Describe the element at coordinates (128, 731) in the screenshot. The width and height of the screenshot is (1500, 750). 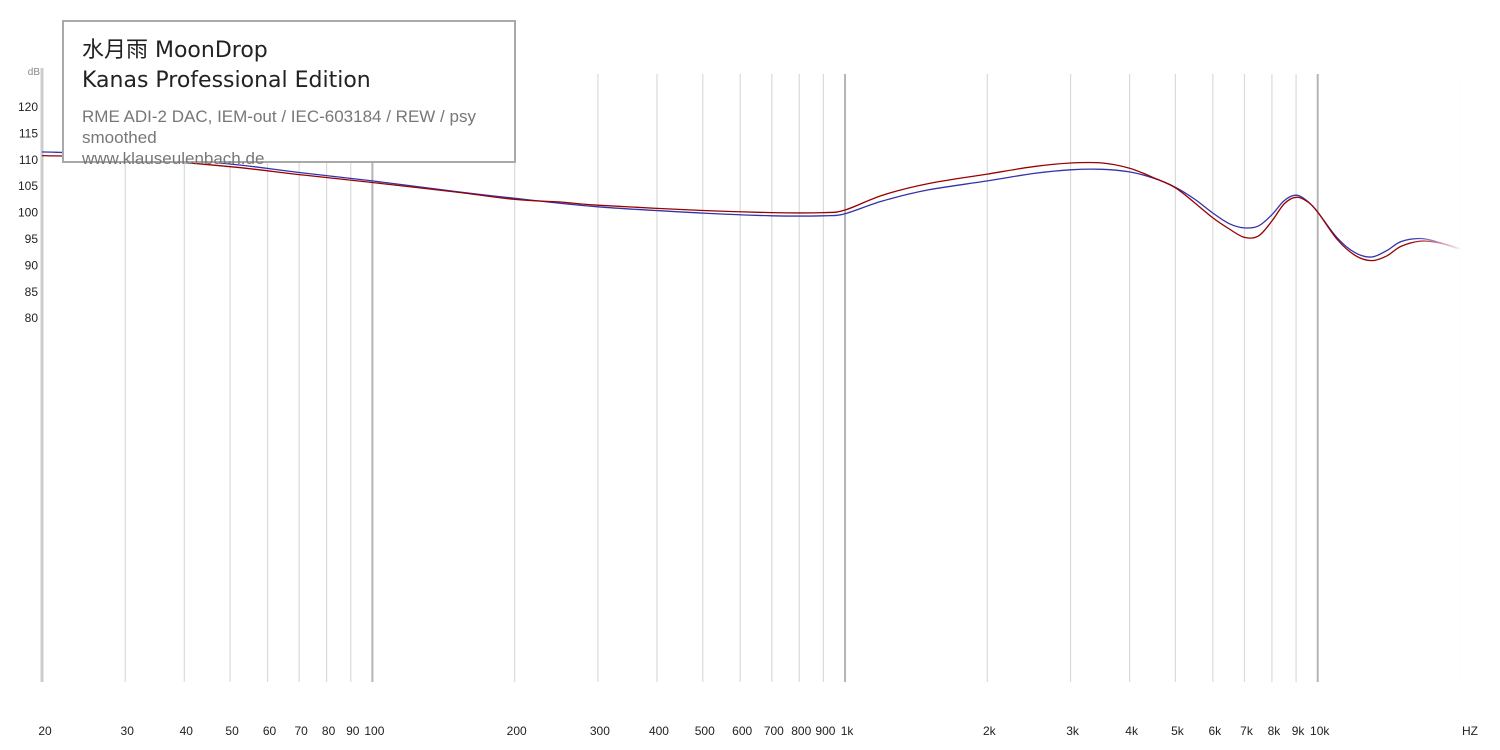
I see `x-tick-label: 30` at that location.